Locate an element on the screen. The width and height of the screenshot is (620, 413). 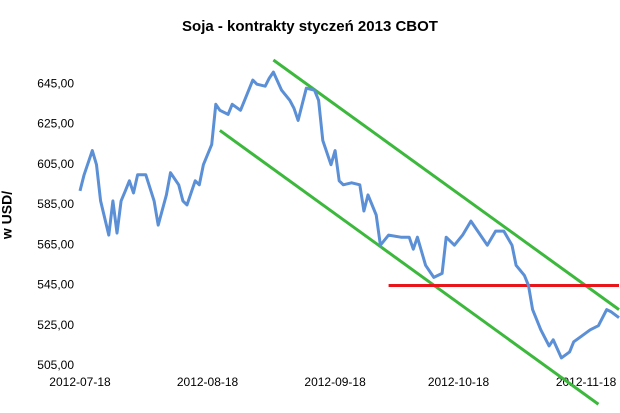
x-tick-label: 2012-08-18 is located at coordinates (208, 382).